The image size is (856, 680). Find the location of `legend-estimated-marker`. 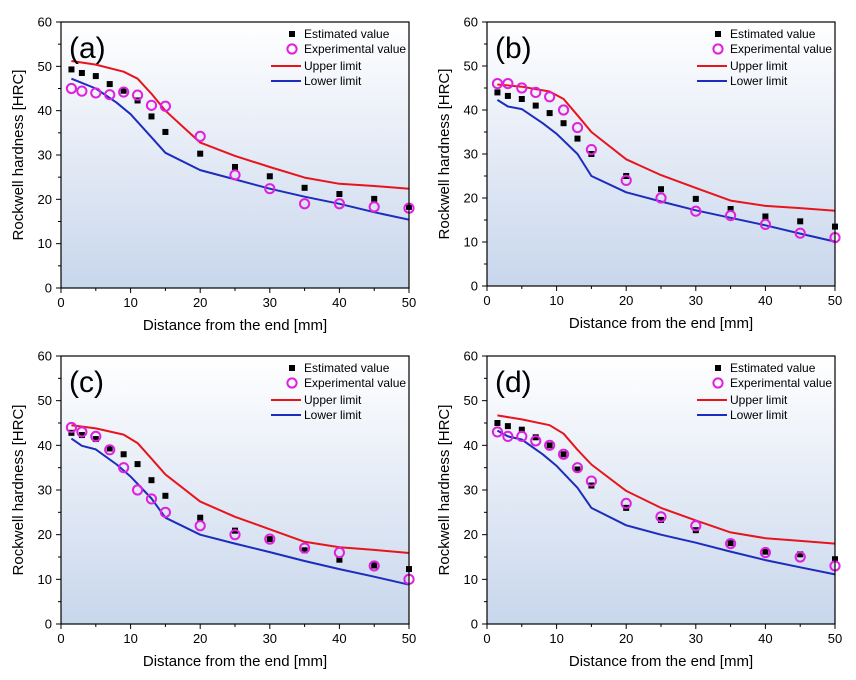

legend-estimated-marker is located at coordinates (292, 34).